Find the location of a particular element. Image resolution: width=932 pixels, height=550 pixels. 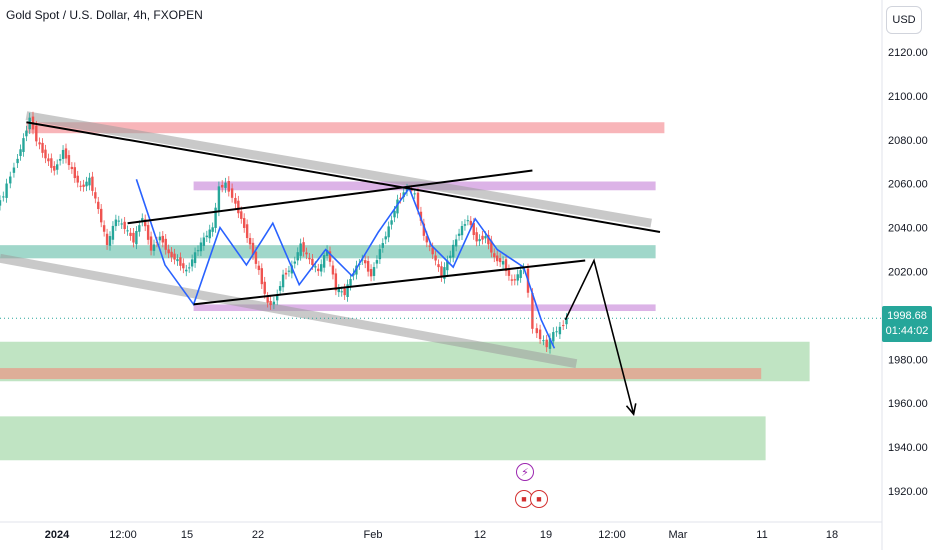

current-price-label: 1998.68 is located at coordinates (907, 316).